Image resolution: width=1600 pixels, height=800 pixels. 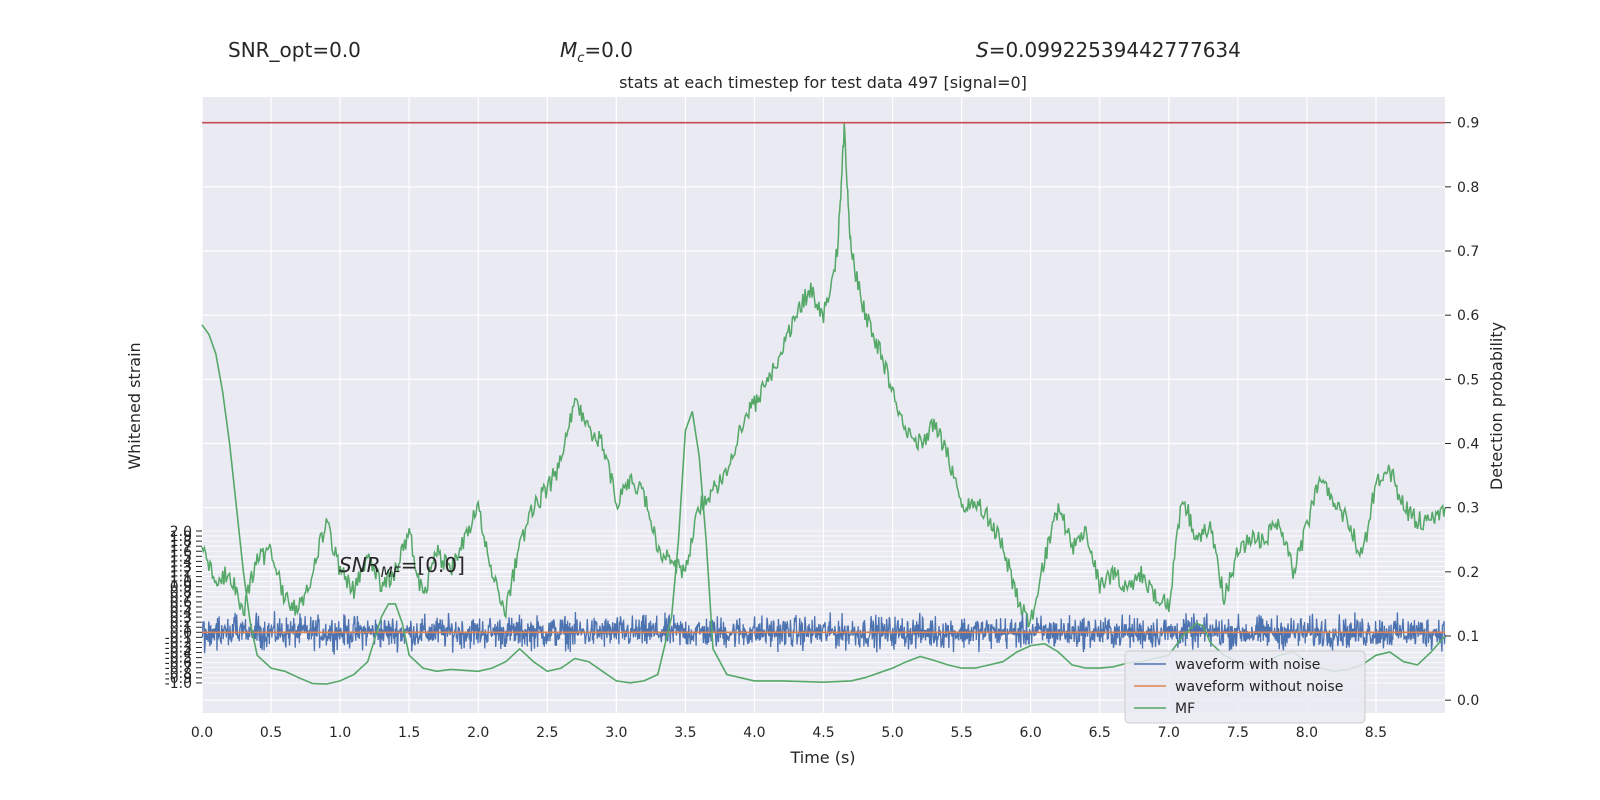 What do you see at coordinates (1468, 316) in the screenshot?
I see `right-tick-label: 0.6` at bounding box center [1468, 316].